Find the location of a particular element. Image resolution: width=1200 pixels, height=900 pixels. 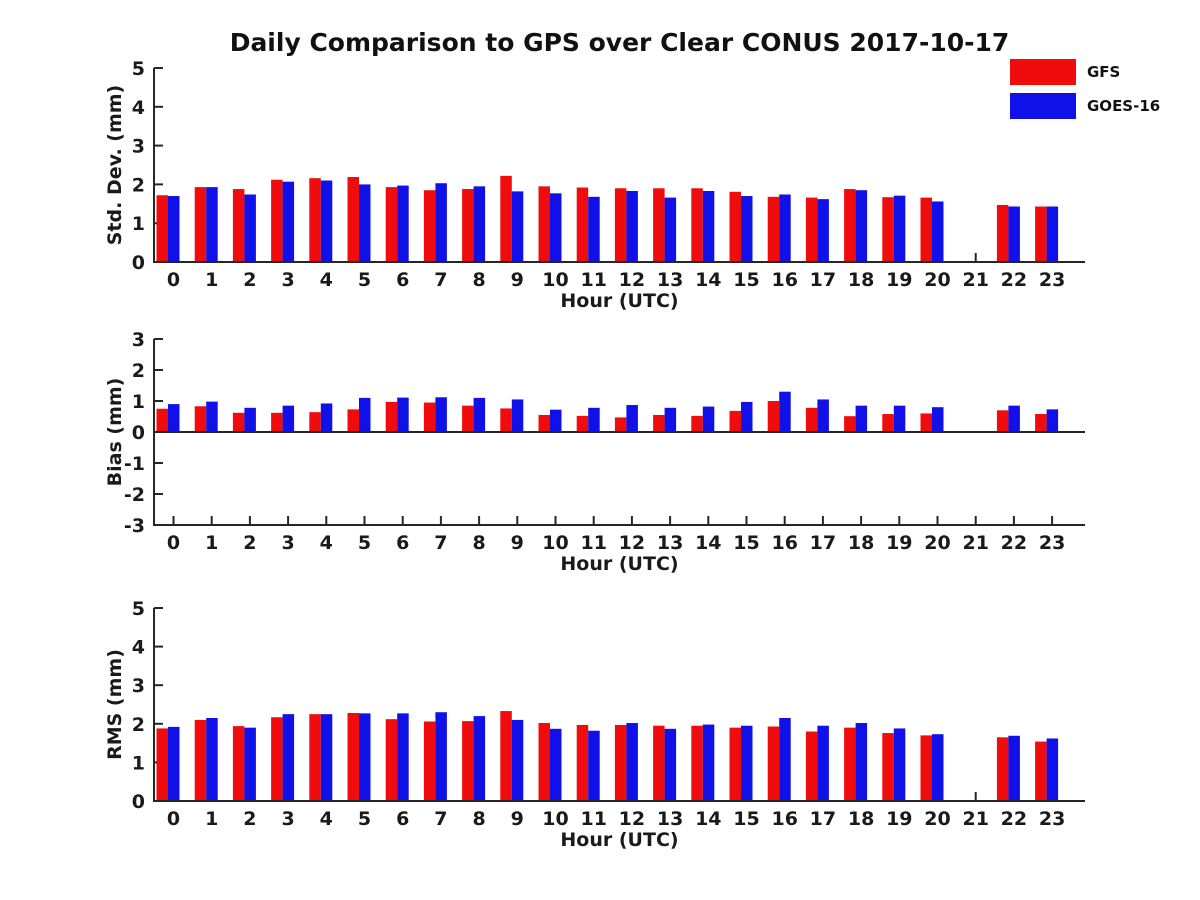

bar-gfs-h13 is located at coordinates (659, 422).